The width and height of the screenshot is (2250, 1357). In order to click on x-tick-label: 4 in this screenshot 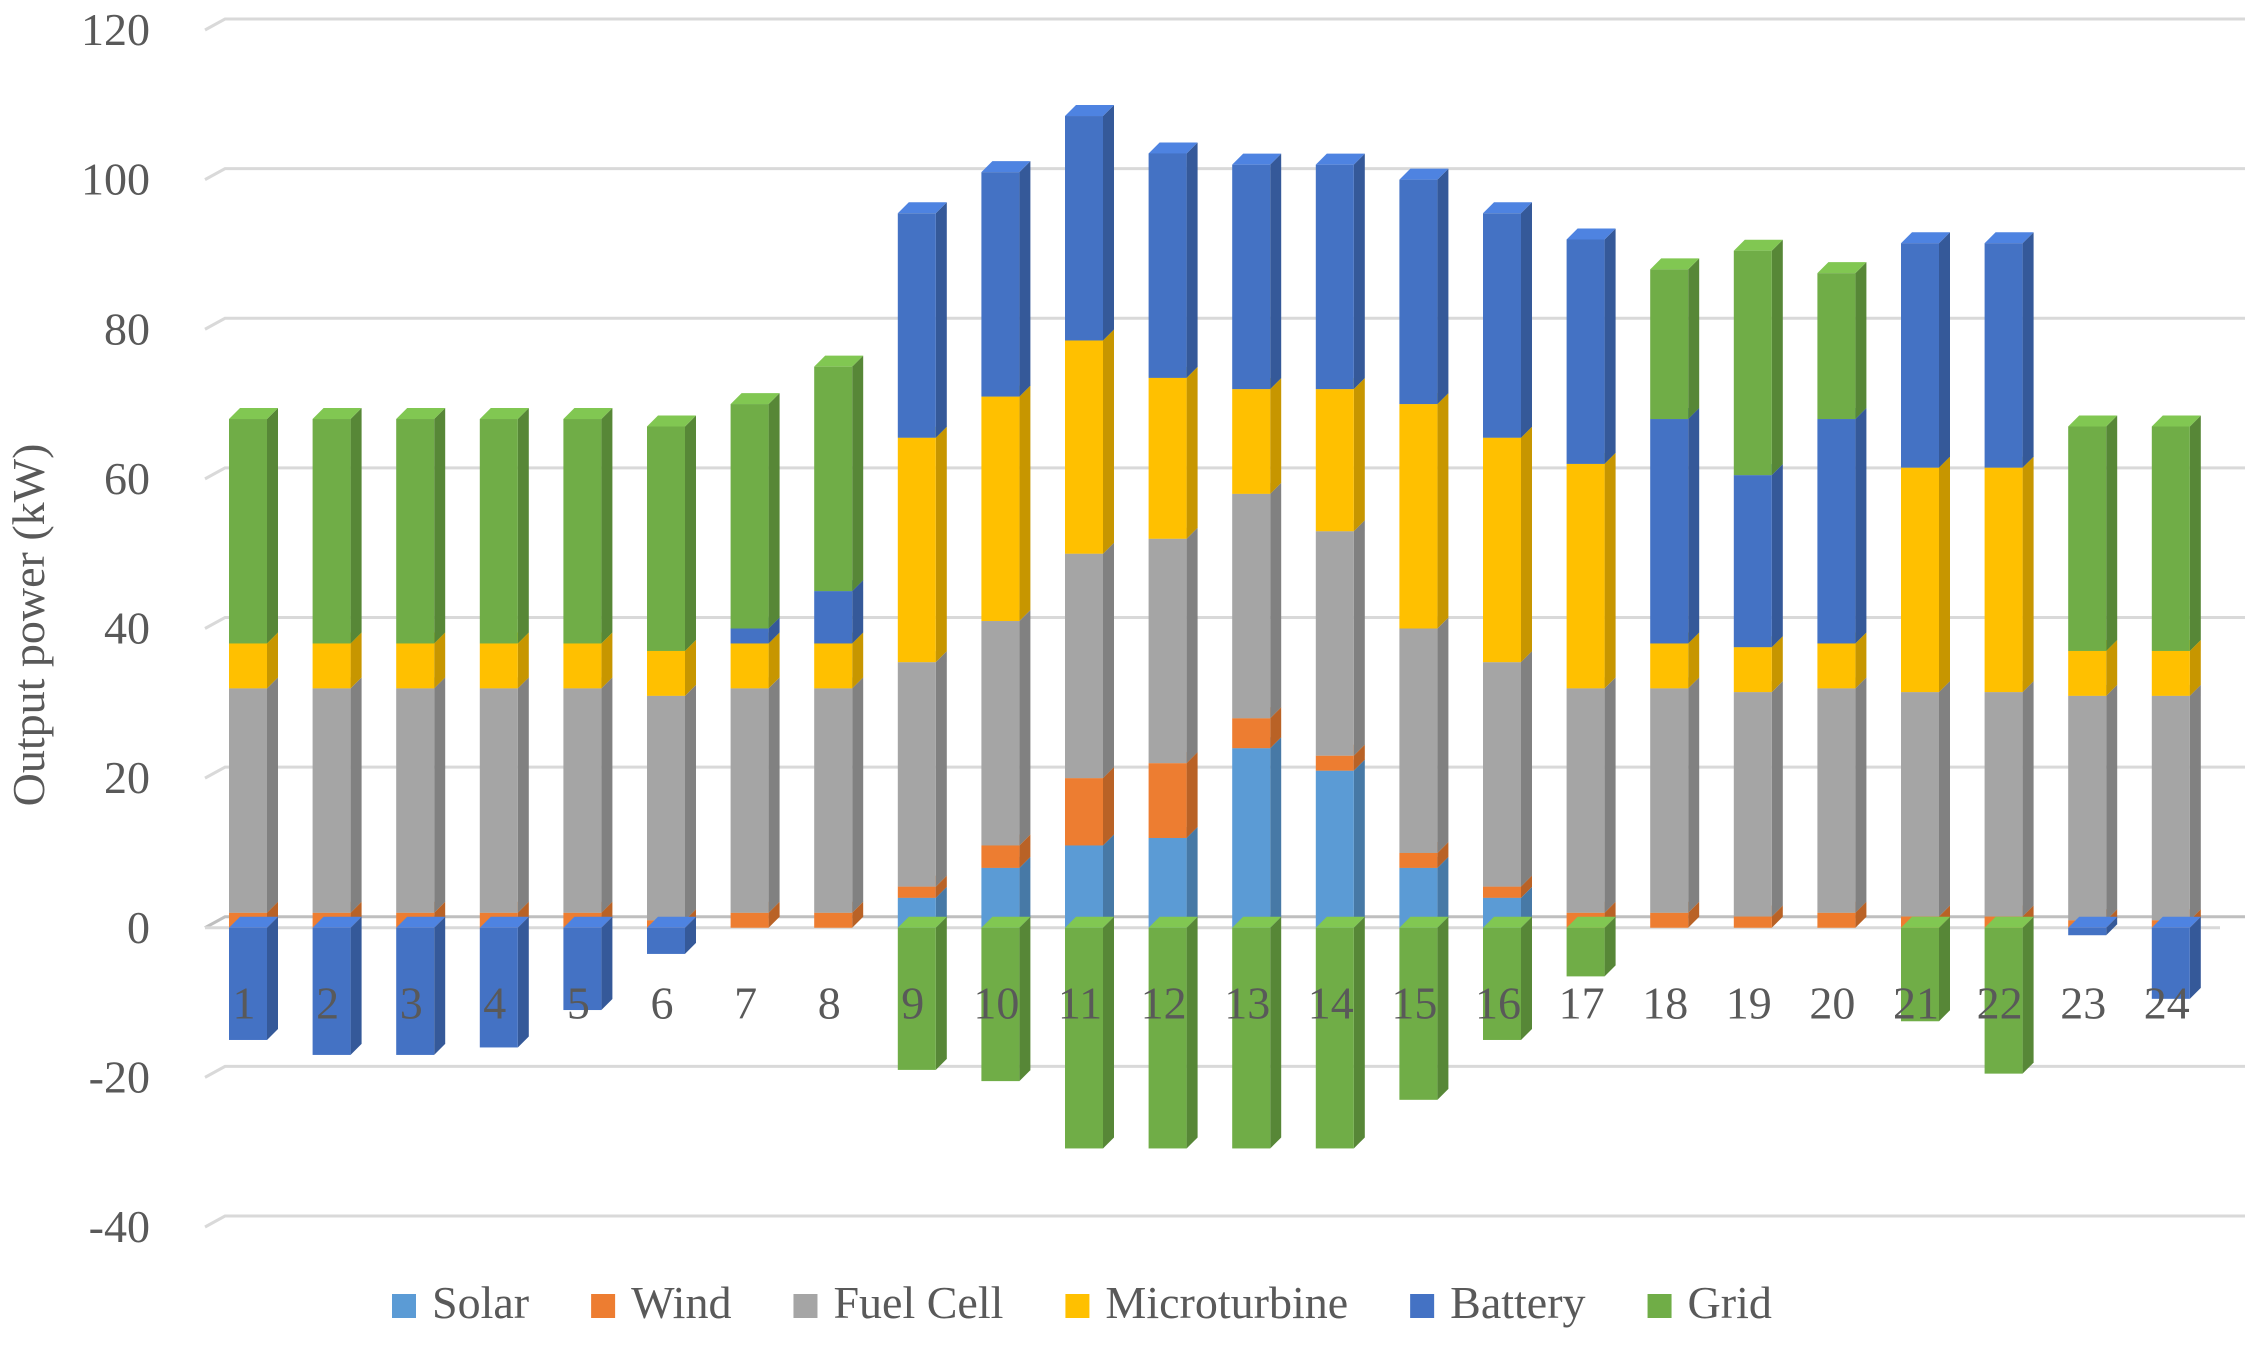, I will do `click(494, 1003)`.